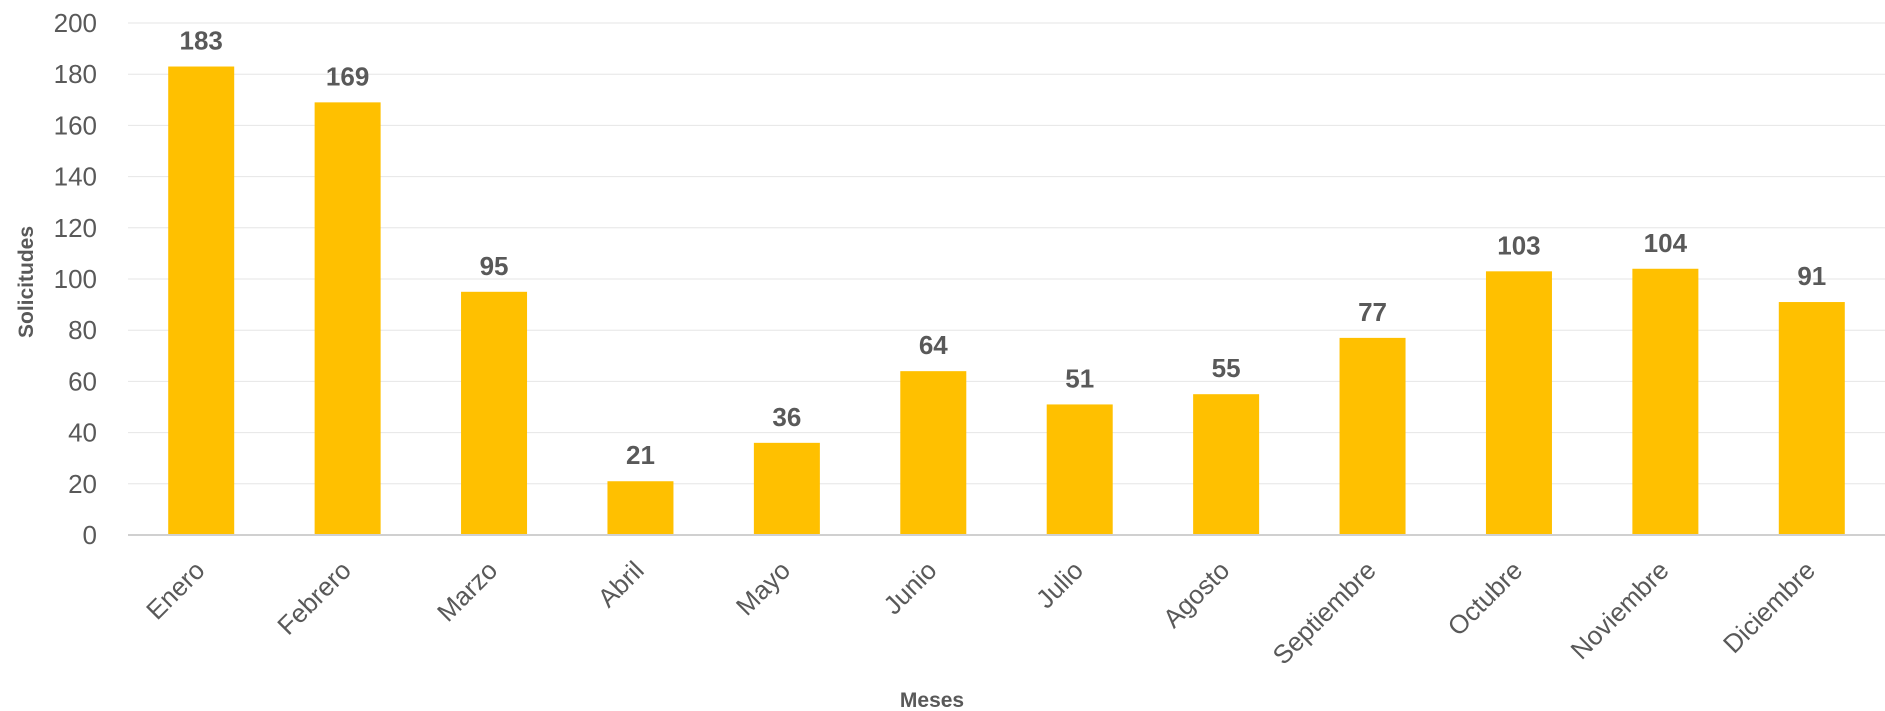 Image resolution: width=1885 pixels, height=711 pixels. Describe the element at coordinates (1620, 610) in the screenshot. I see `x-category-label: Noviembre` at that location.